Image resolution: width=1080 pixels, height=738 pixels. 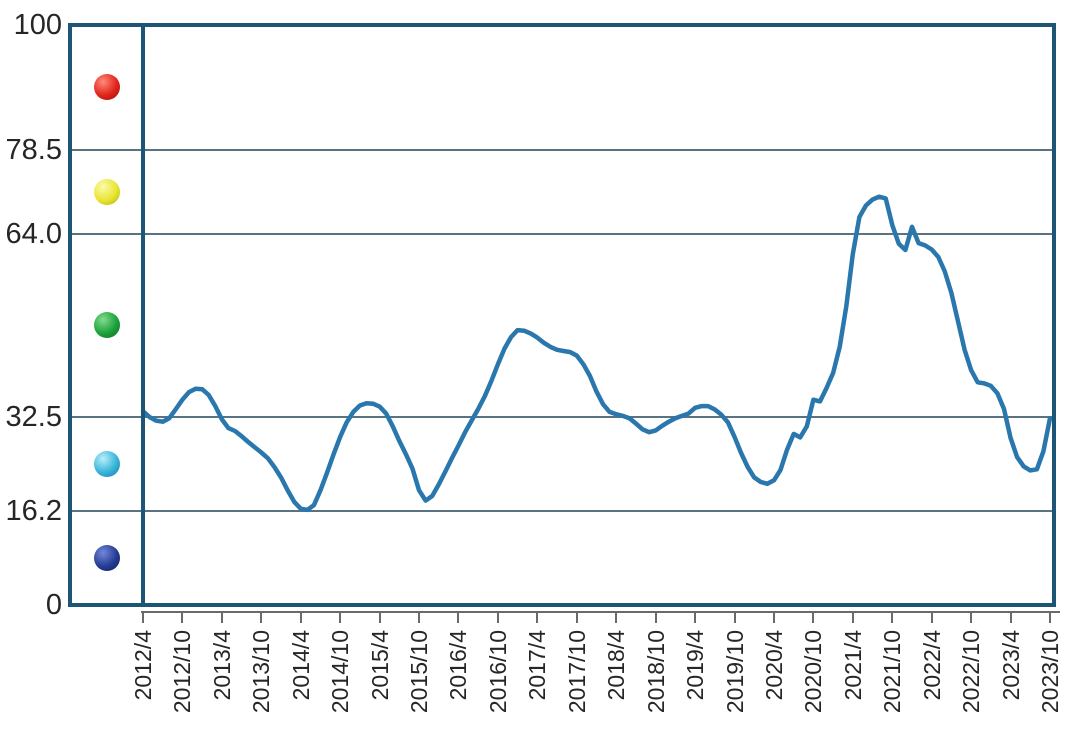 What do you see at coordinates (892, 672) in the screenshot?
I see `x-axis-label: 2021/10` at bounding box center [892, 672].